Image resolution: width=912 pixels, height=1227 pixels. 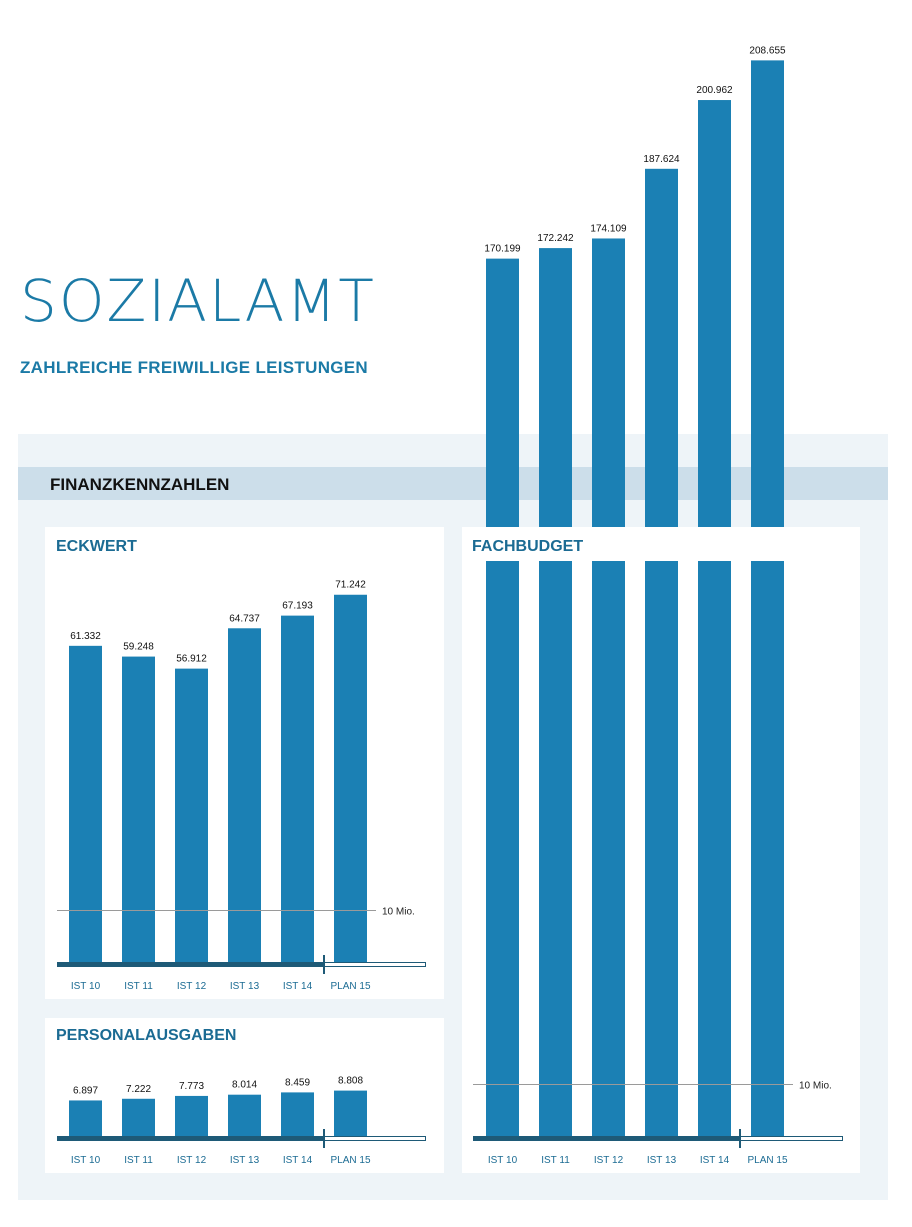 What do you see at coordinates (502, 249) in the screenshot?
I see `svg-fach-value-label-0: 170.199` at bounding box center [502, 249].